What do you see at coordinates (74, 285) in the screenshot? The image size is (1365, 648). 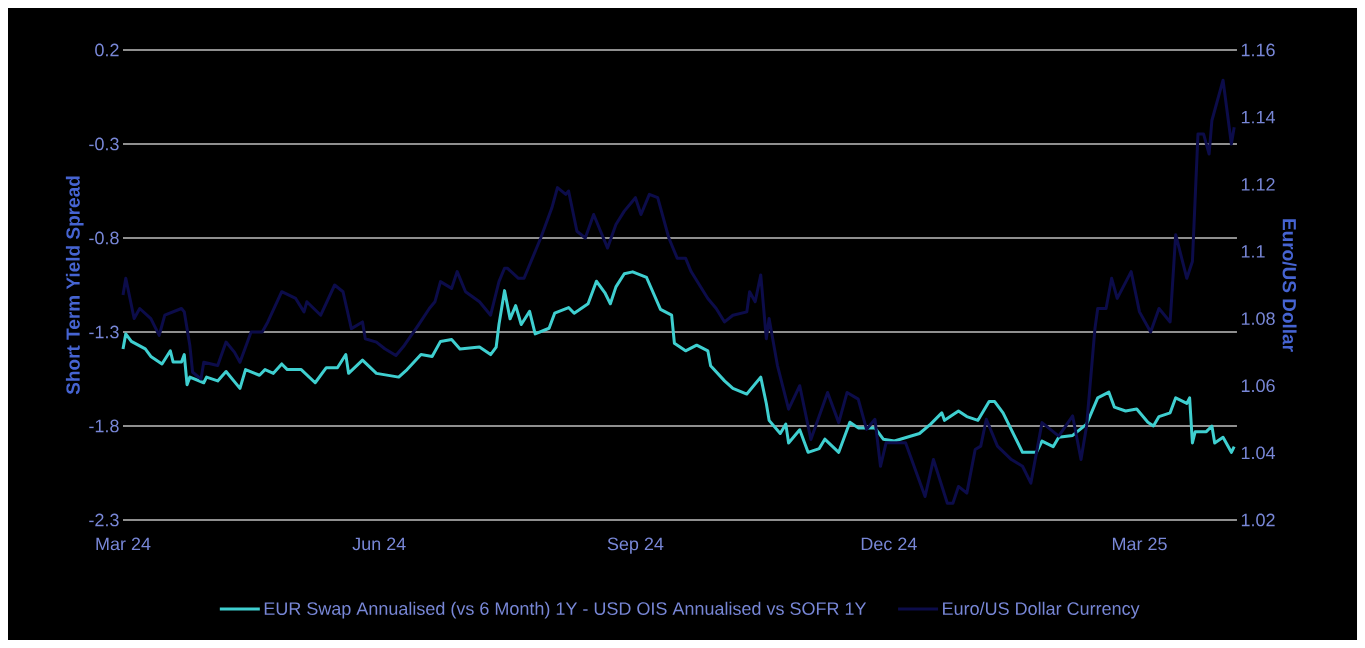 I see `y-axis-title: Short Term Yield Spread` at bounding box center [74, 285].